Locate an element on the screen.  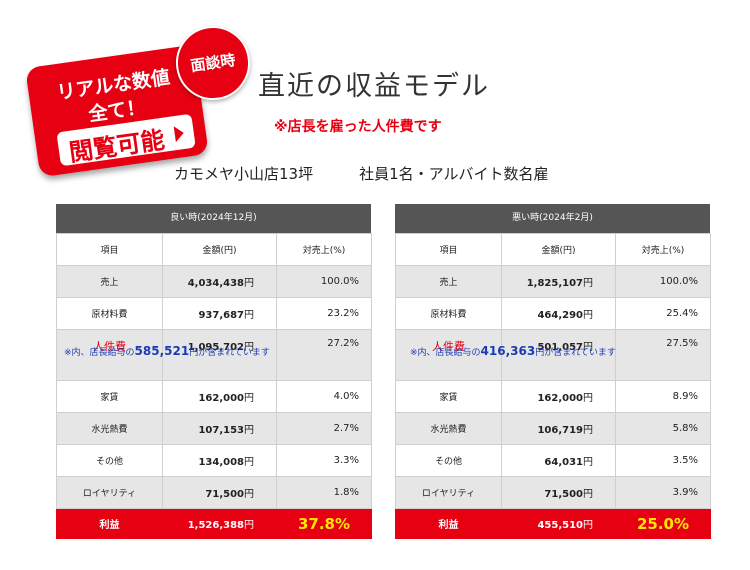
labor-cost-note: ※店長を雇った人件費です is located at coordinates (358, 127).